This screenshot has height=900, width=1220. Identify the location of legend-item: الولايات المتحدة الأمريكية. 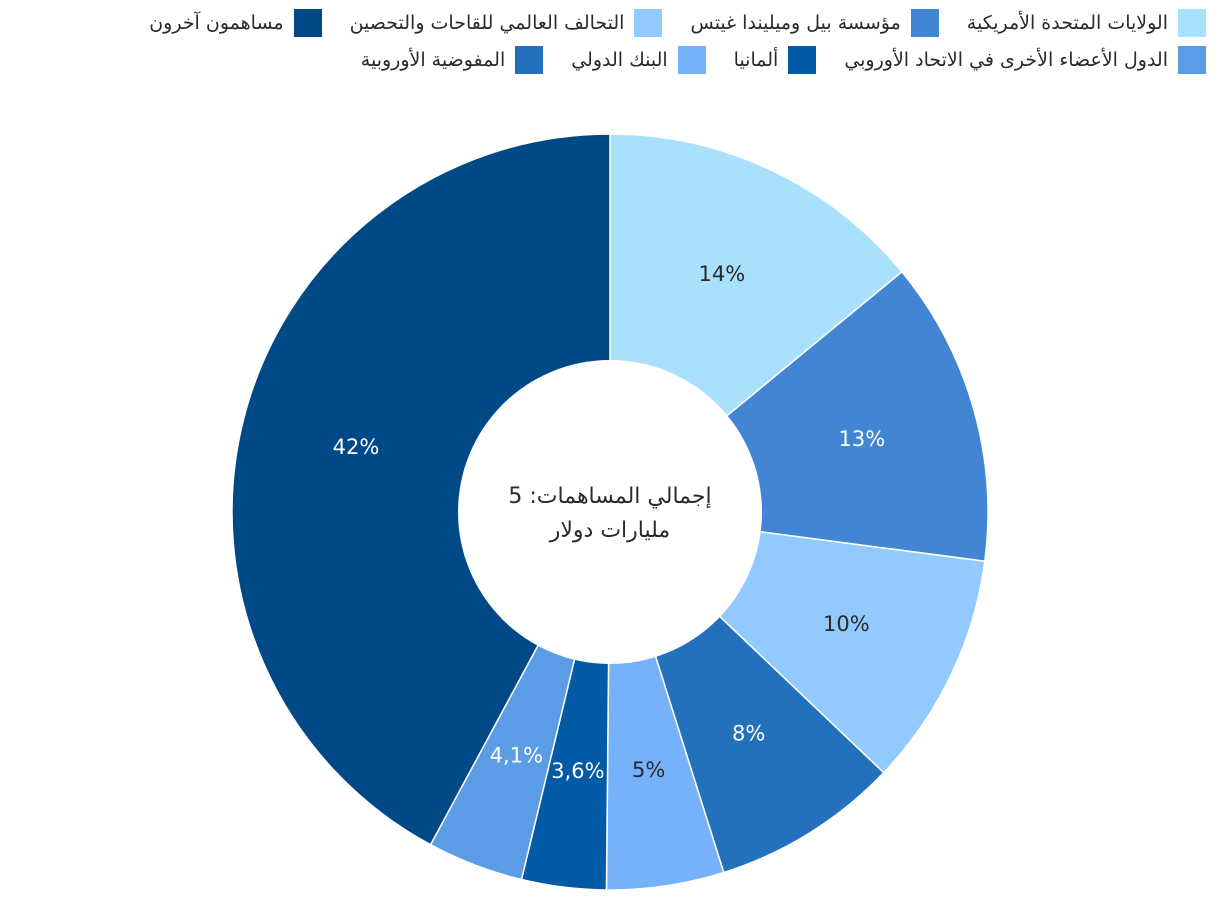
(1086, 23).